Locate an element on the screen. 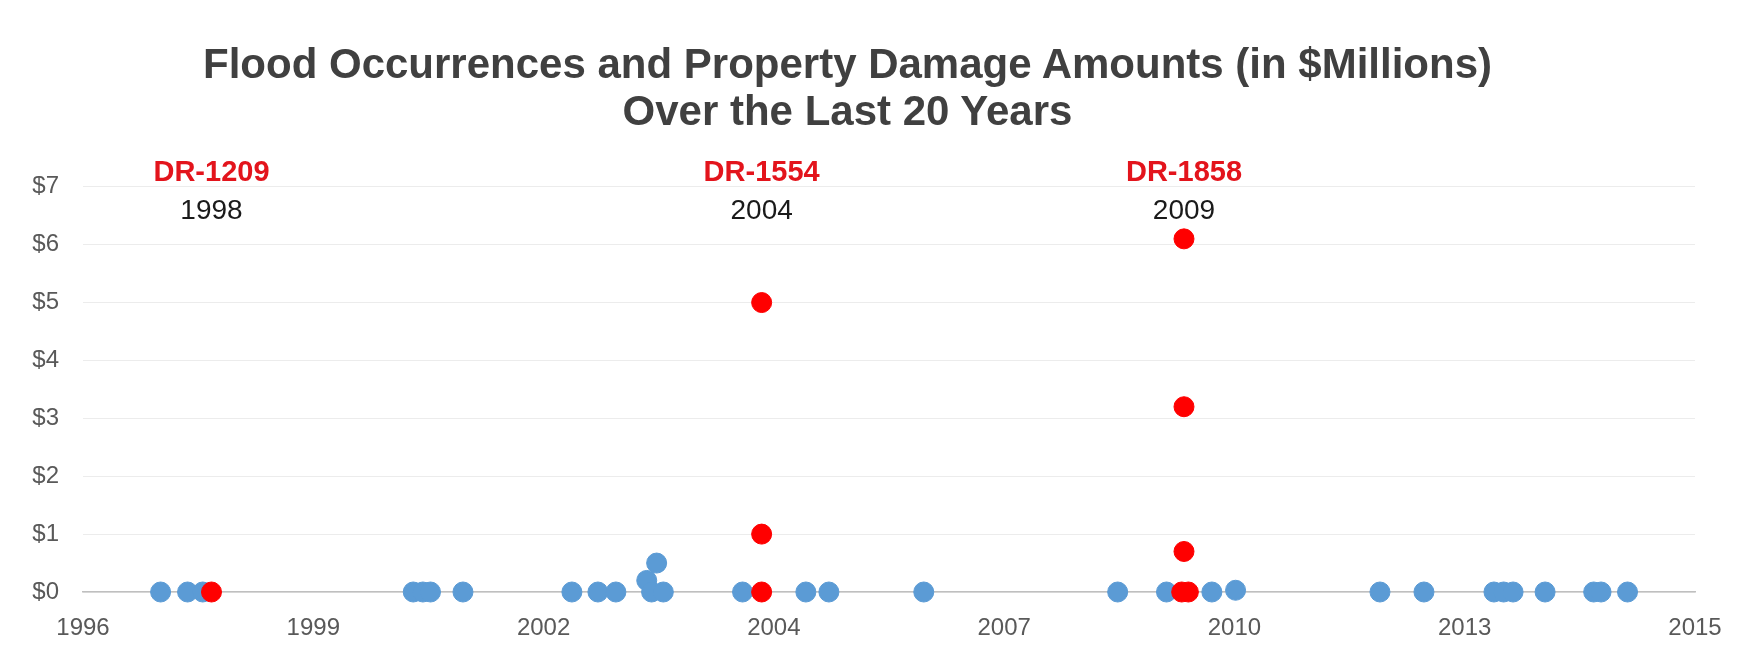 This screenshot has height=660, width=1762. annotation: 2009 is located at coordinates (1184, 210).